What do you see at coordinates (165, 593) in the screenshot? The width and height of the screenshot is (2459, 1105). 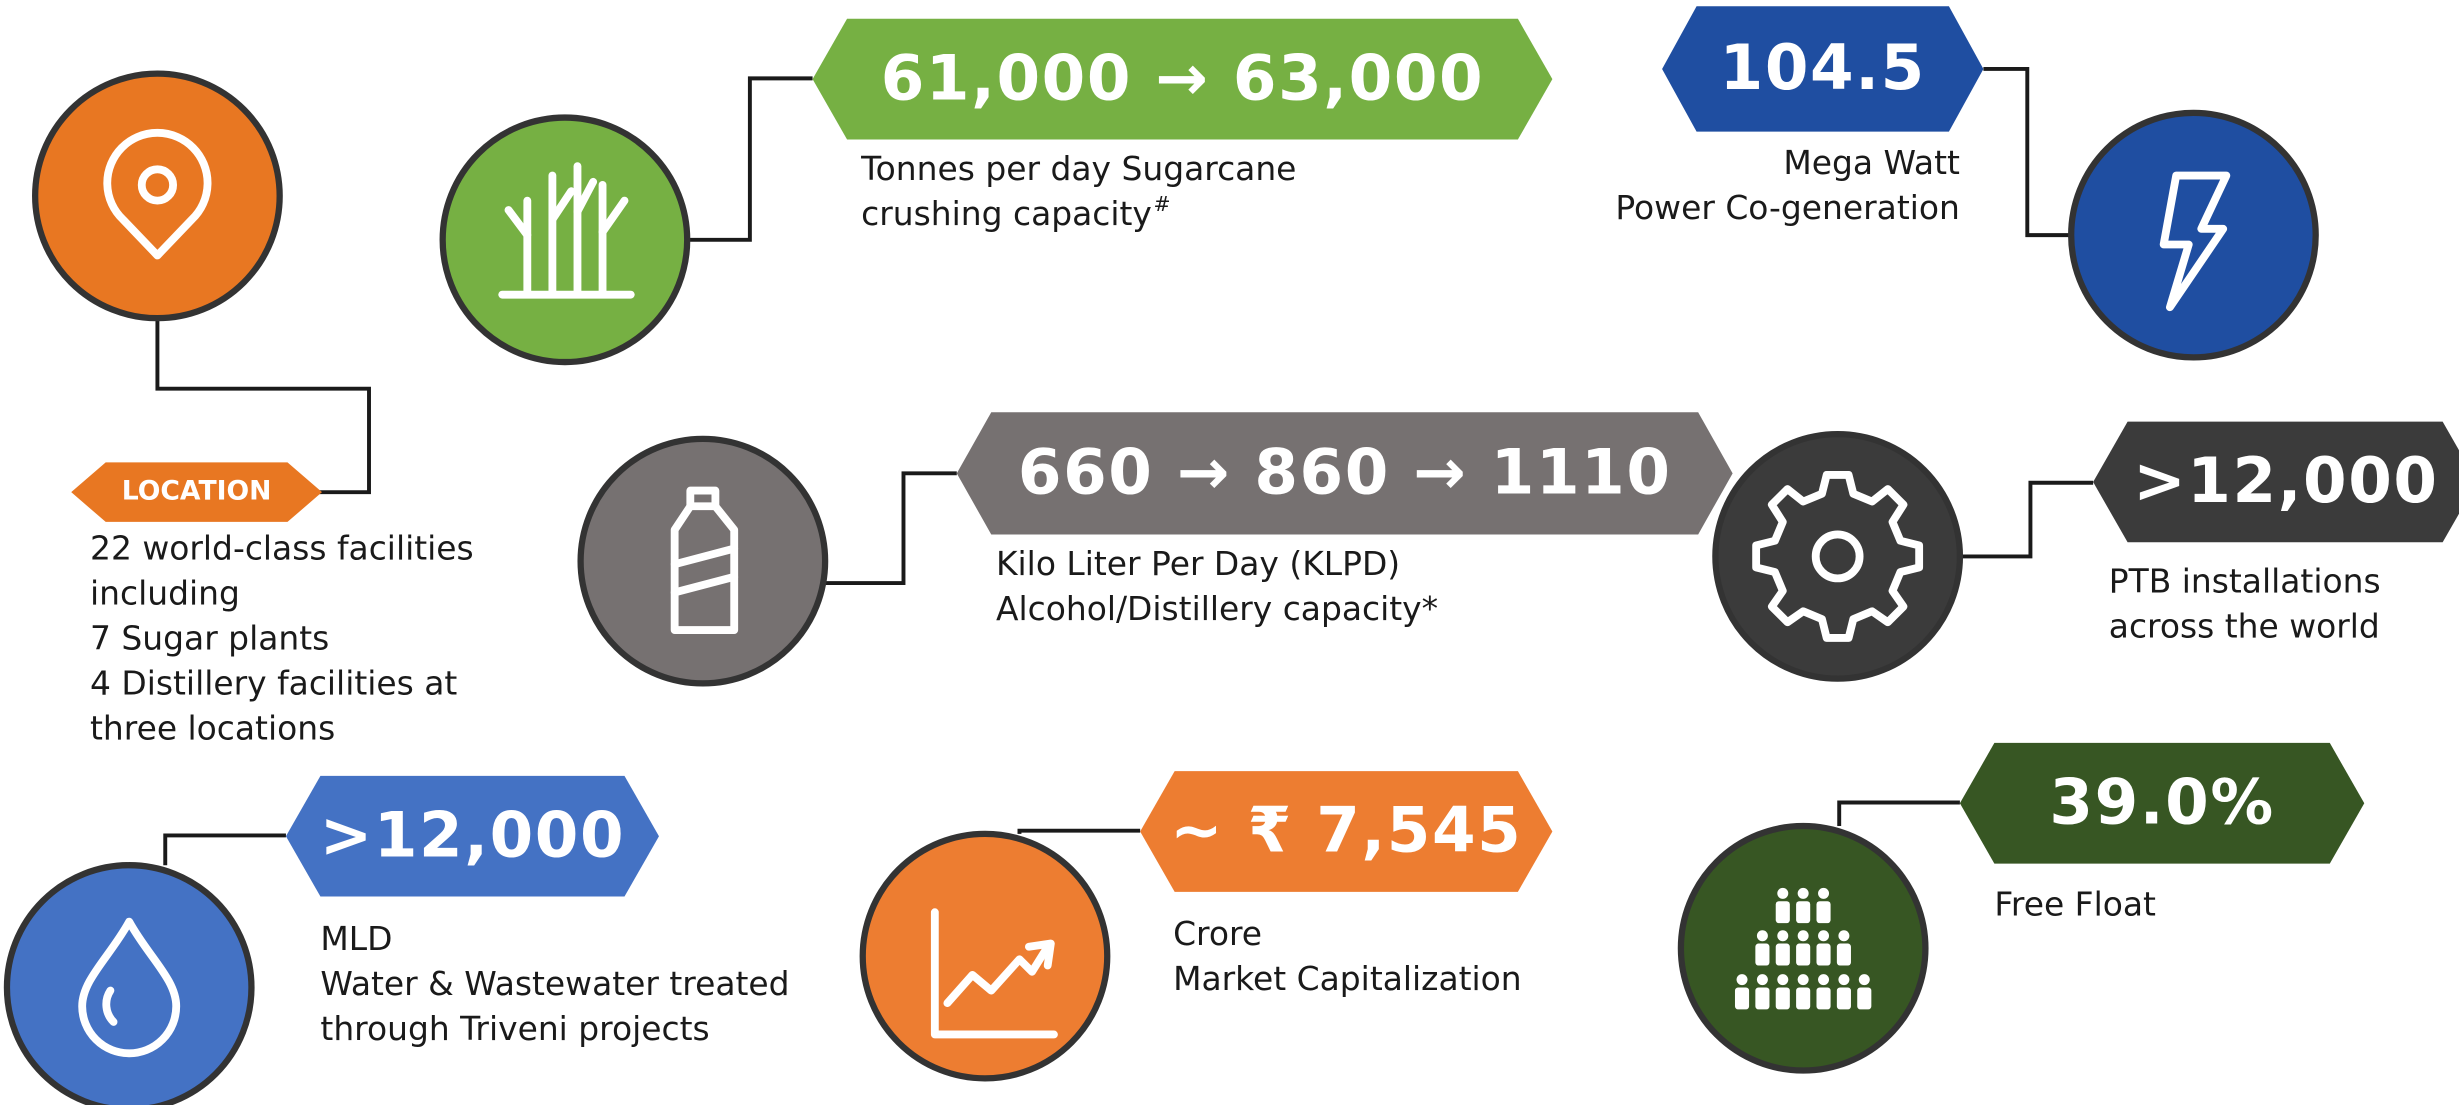 I see `description-line: including` at bounding box center [165, 593].